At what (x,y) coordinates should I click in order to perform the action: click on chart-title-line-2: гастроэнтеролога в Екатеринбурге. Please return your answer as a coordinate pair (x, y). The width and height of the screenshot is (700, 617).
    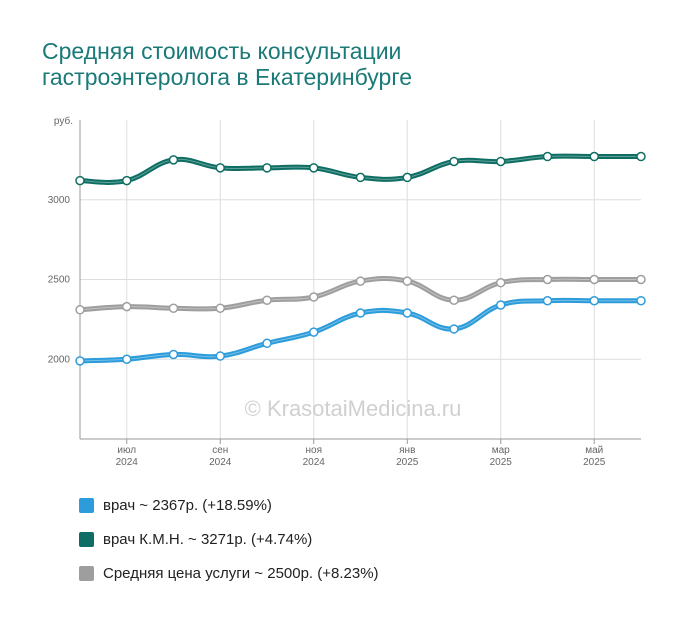
    Looking at the image, I should click on (227, 77).